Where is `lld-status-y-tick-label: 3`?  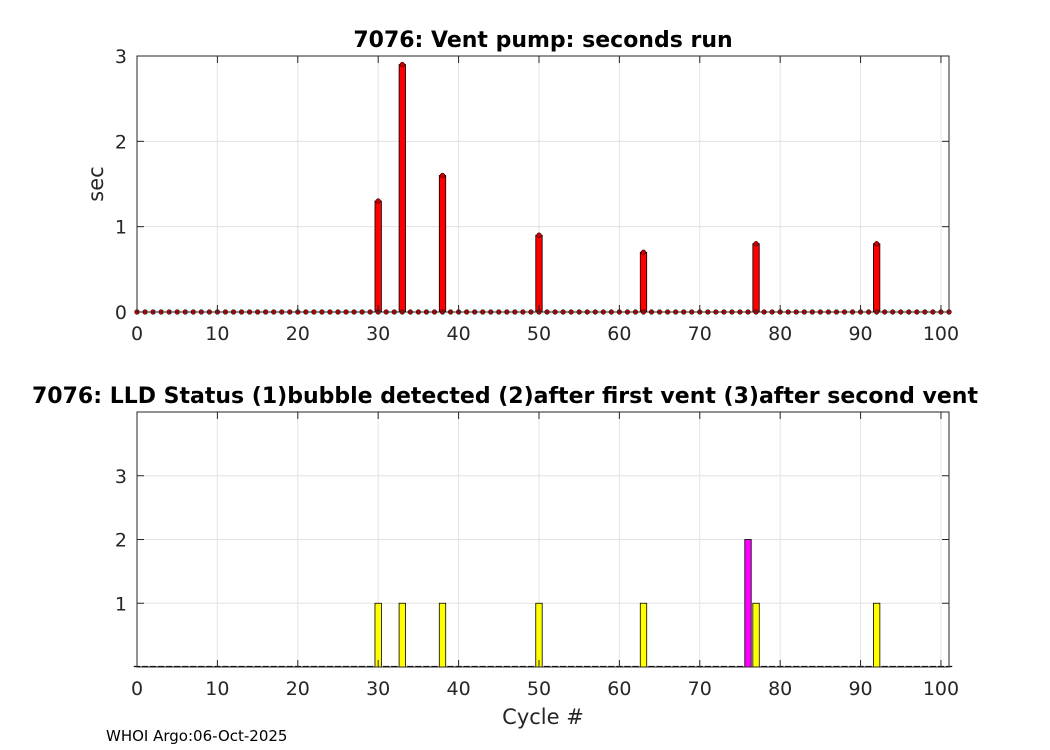
lld-status-y-tick-label: 3 is located at coordinates (121, 477).